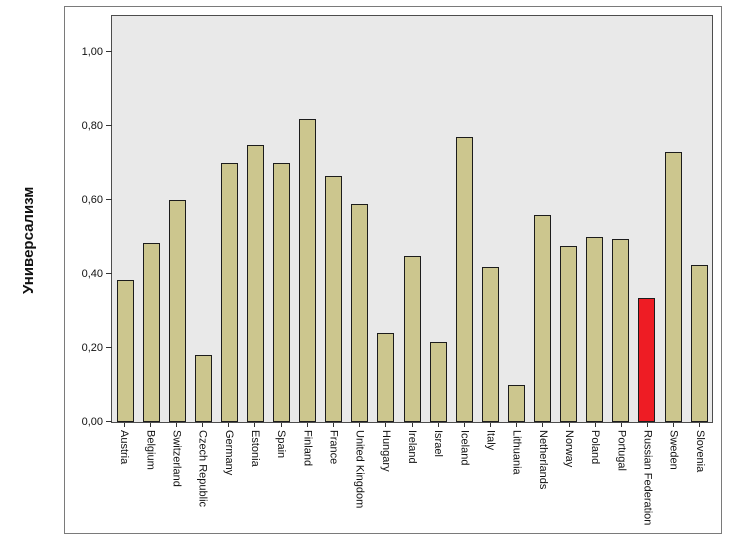 The width and height of the screenshot is (730, 540). What do you see at coordinates (92, 274) in the screenshot?
I see `y-tick-label: 0,40` at bounding box center [92, 274].